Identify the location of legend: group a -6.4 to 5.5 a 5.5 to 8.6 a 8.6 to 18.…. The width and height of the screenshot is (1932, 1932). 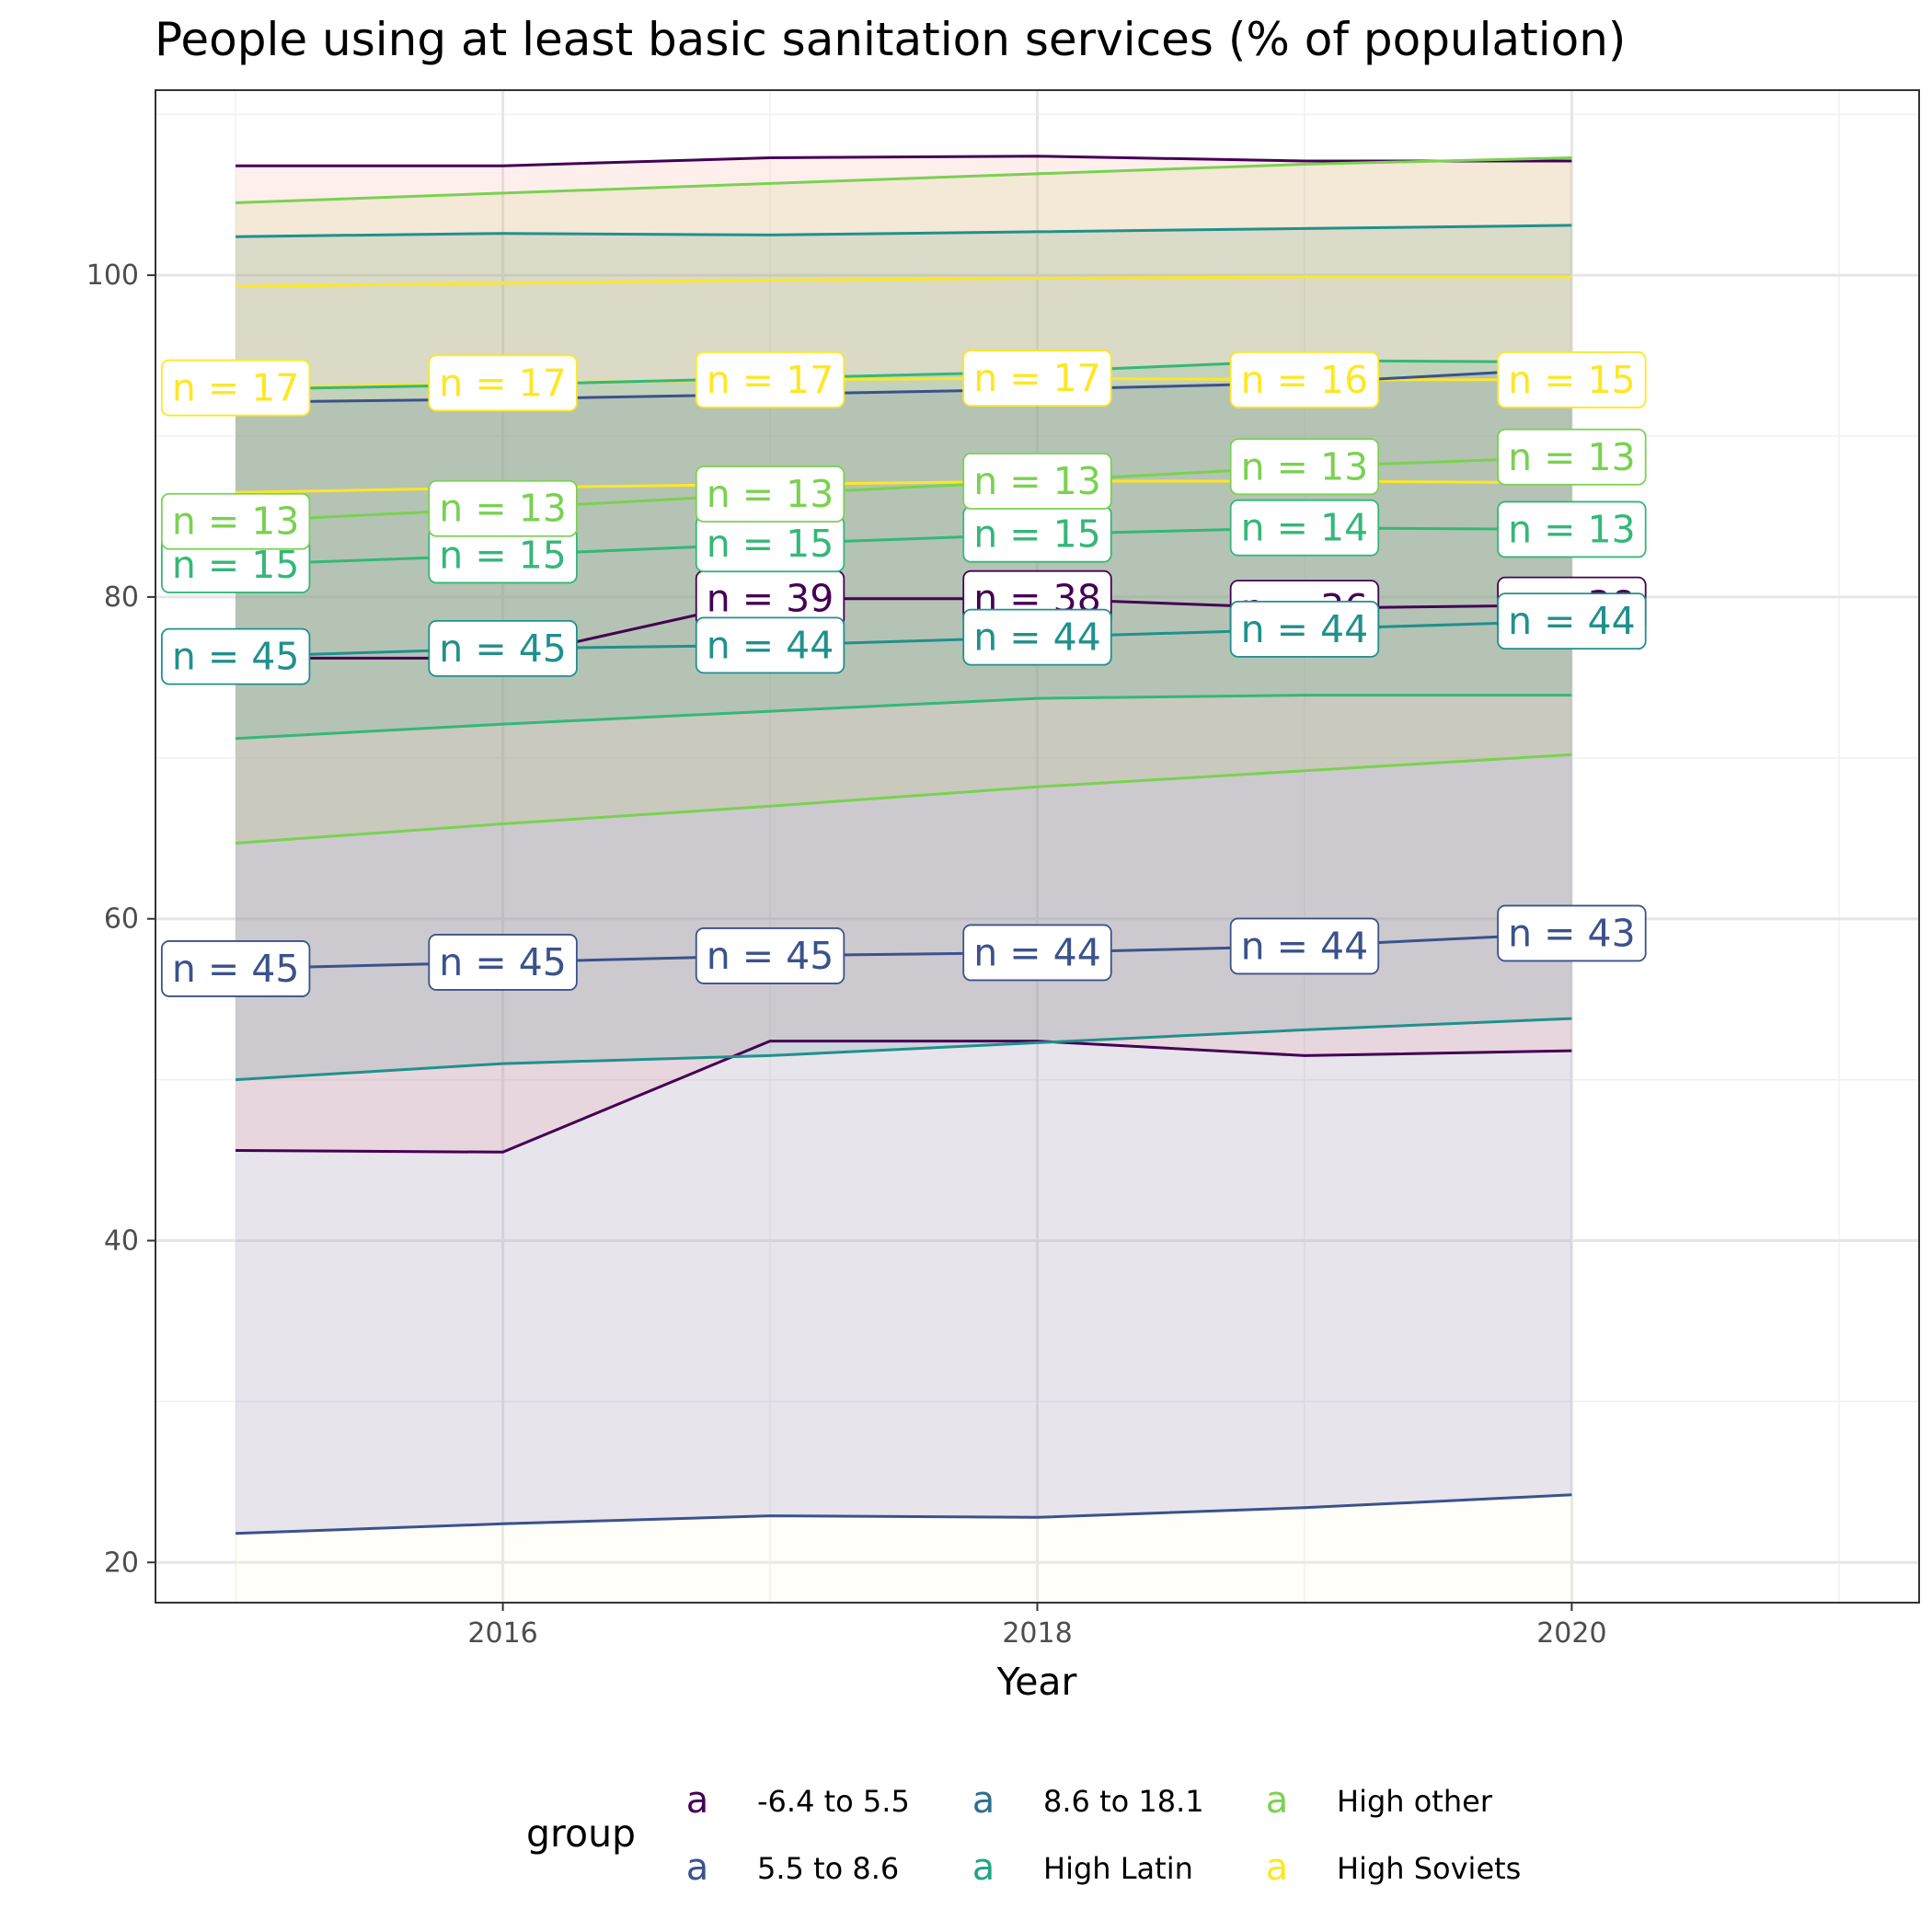
(1023, 1834).